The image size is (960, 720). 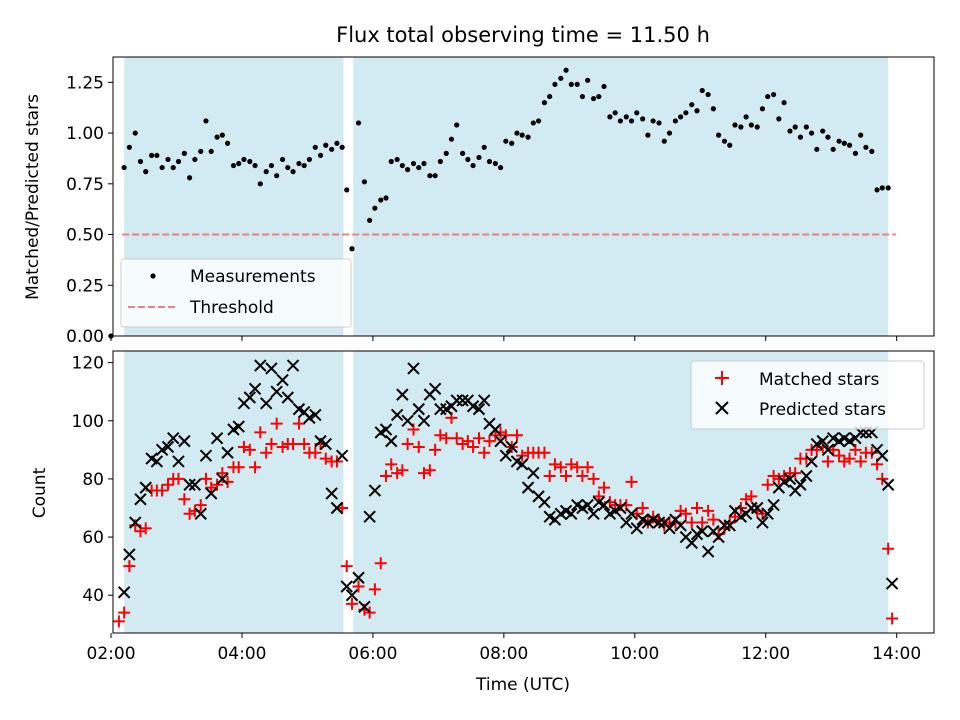 I want to click on legend-predicted-label: Predicted stars, so click(x=822, y=410).